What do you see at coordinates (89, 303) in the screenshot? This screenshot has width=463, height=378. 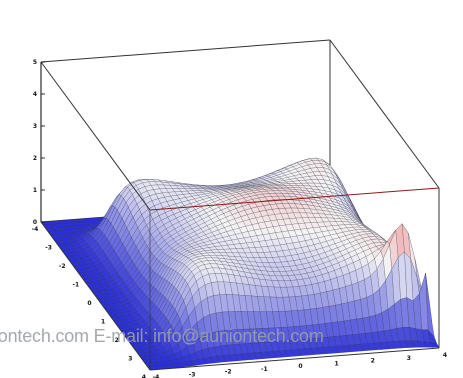 I see `x-tick-label: 0` at bounding box center [89, 303].